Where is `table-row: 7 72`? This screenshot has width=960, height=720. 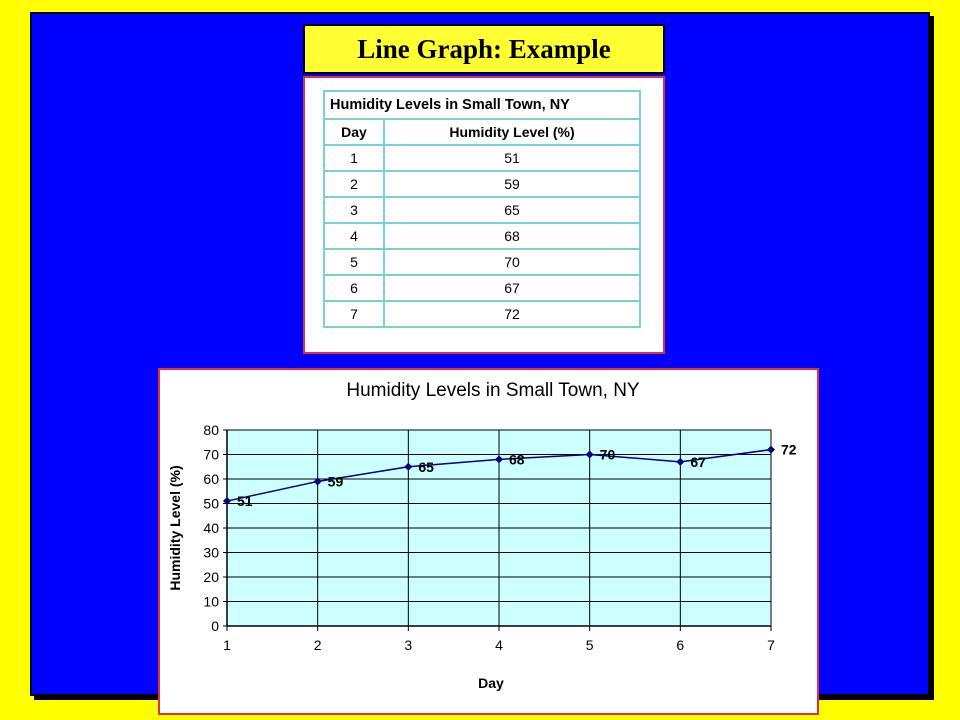 table-row: 7 72 is located at coordinates (482, 314).